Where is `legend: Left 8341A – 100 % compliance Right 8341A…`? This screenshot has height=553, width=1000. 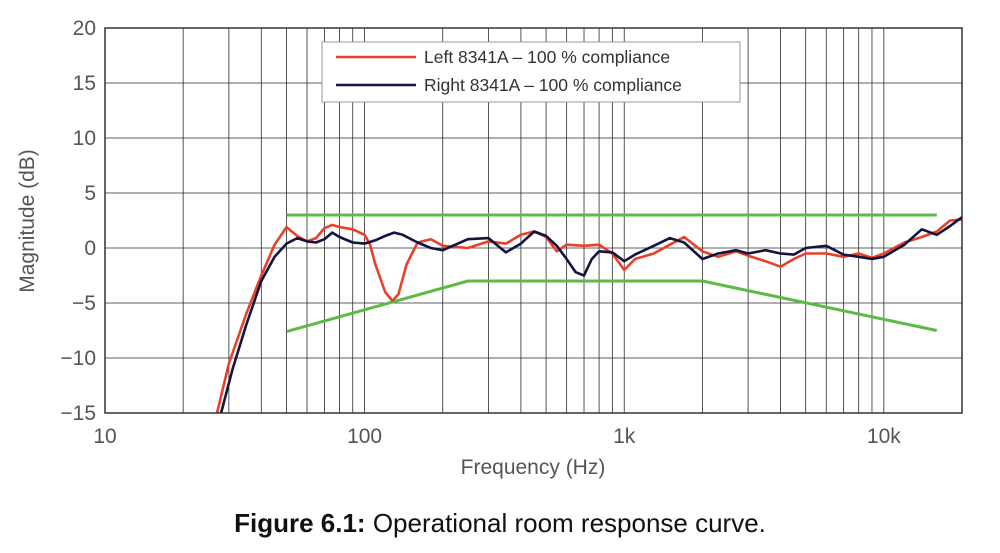
legend: Left 8341A – 100 % compliance Right 8341A… is located at coordinates (531, 72).